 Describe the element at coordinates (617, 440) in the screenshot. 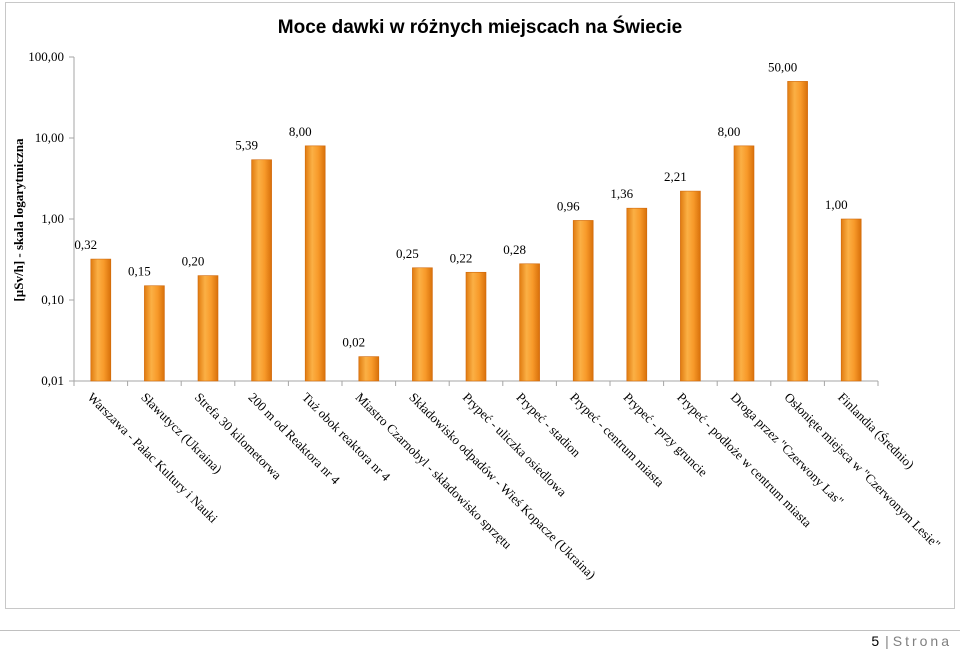

I see `category-label: Prypeć - centrum miasta` at that location.